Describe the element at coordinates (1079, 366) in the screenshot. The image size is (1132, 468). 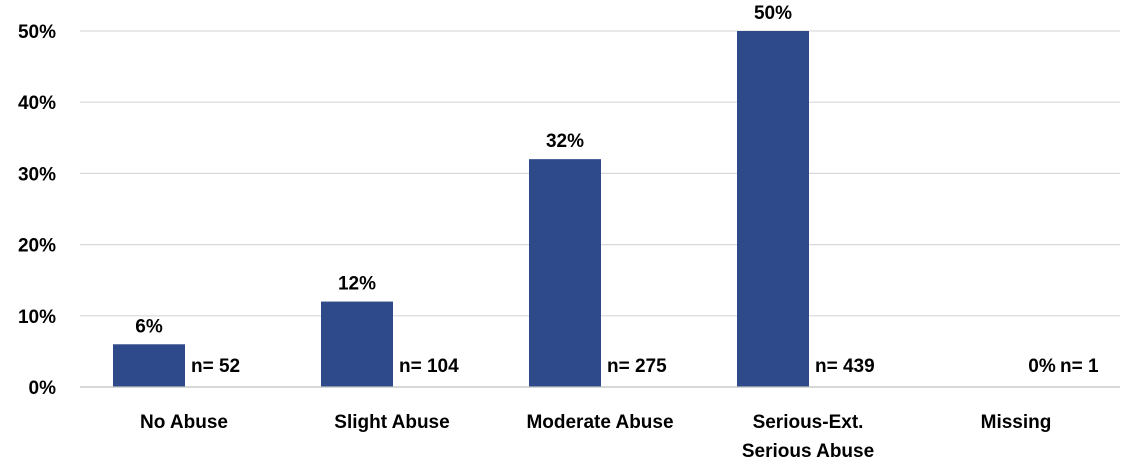
I see `count-label: n= 1` at that location.